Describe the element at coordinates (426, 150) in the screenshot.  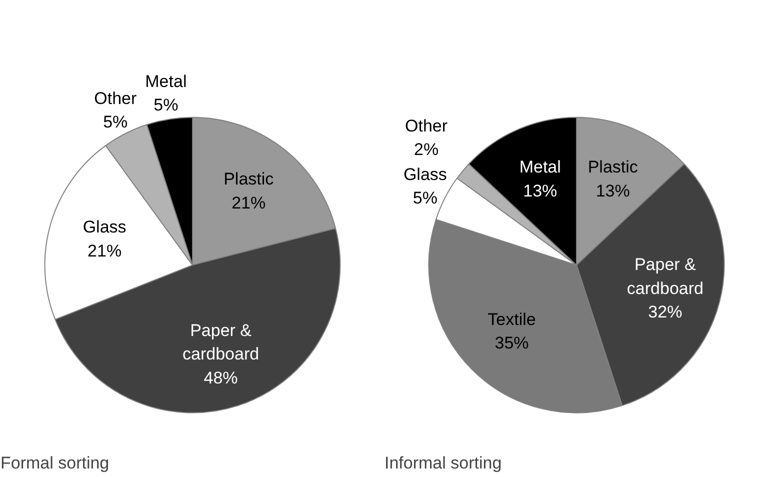
I see `data-label: 2%` at that location.